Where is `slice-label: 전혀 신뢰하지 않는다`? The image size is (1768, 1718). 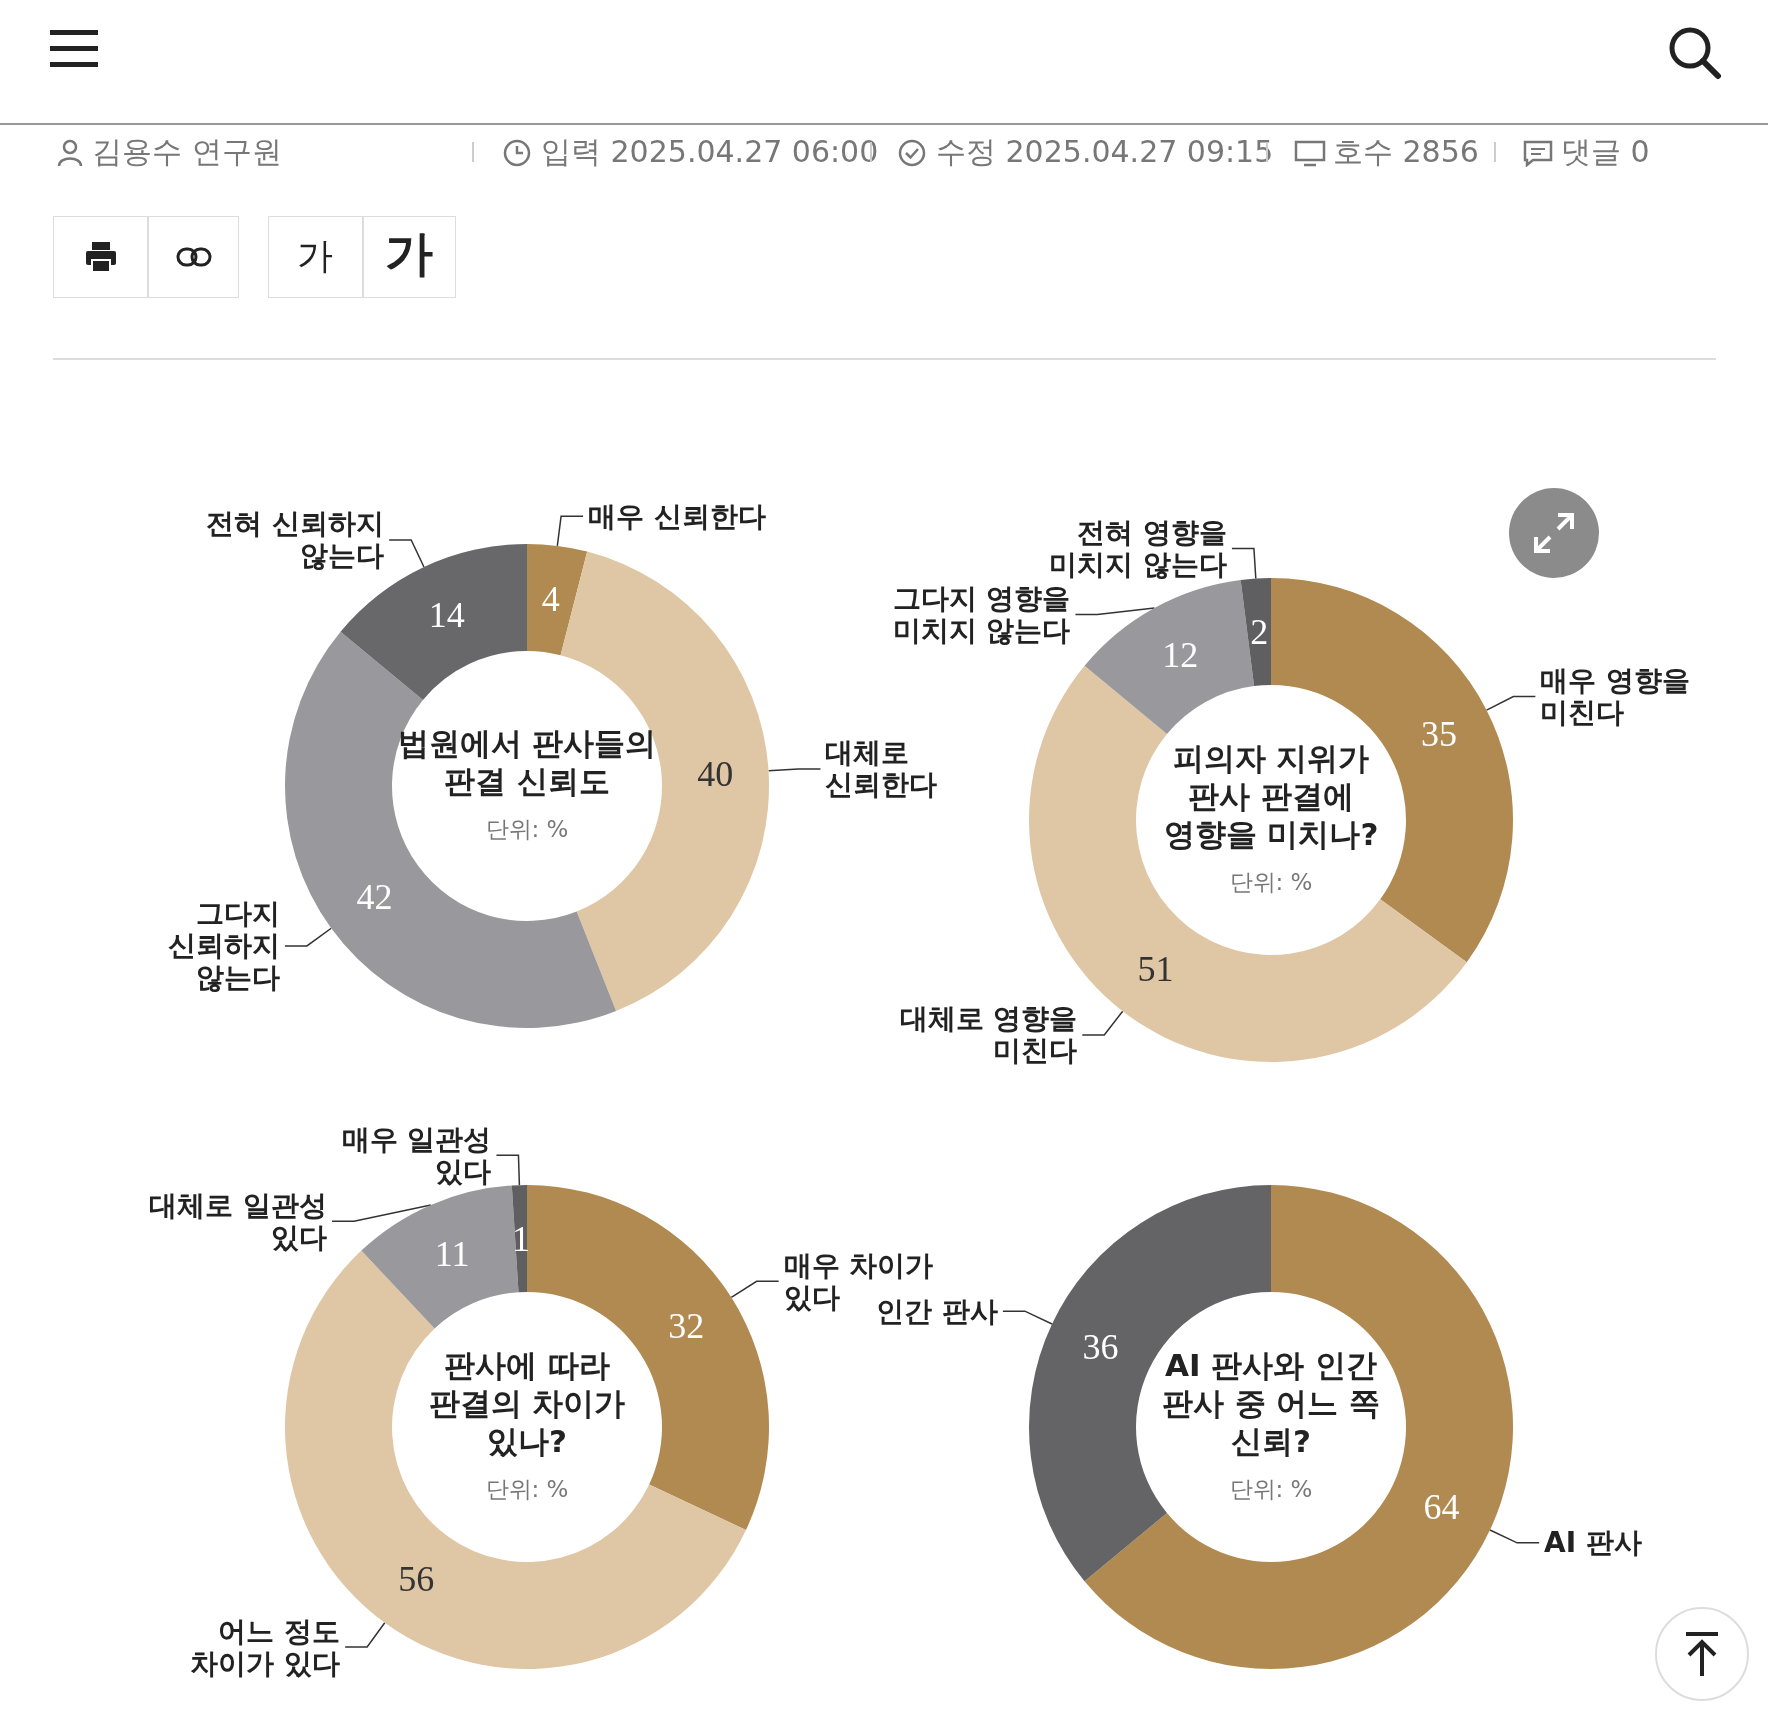 slice-label: 전혀 신뢰하지 않는다 is located at coordinates (295, 540).